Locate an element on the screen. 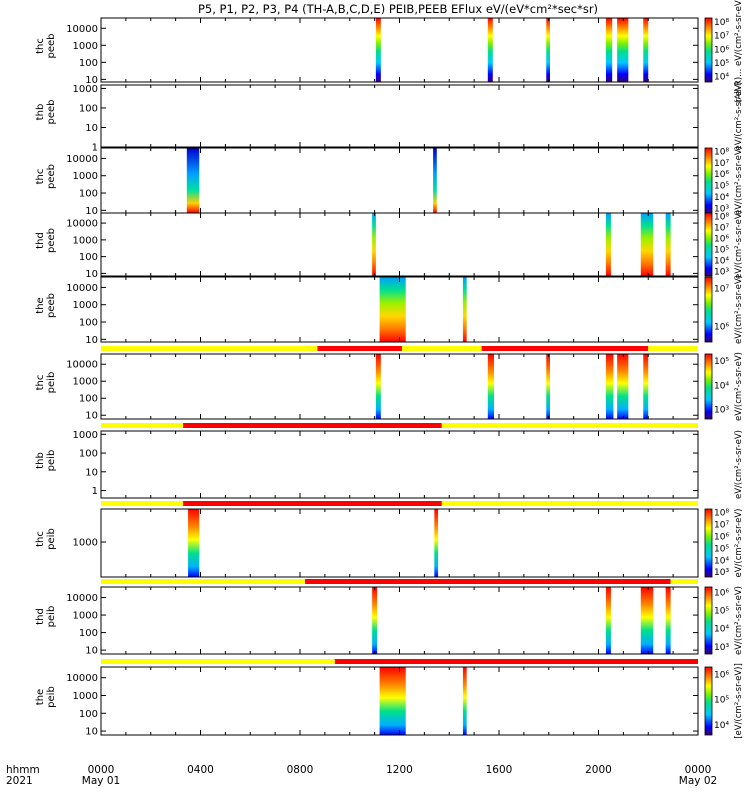 This screenshot has height=800, width=750. probe-label: thb is located at coordinates (40, 112).